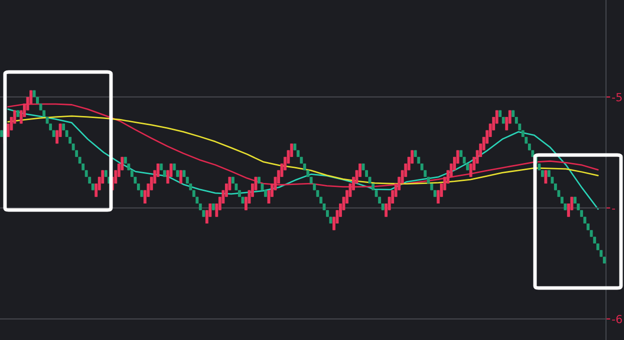 The image size is (624, 340). What do you see at coordinates (617, 319) in the screenshot?
I see `y-tick-label: -6` at bounding box center [617, 319].